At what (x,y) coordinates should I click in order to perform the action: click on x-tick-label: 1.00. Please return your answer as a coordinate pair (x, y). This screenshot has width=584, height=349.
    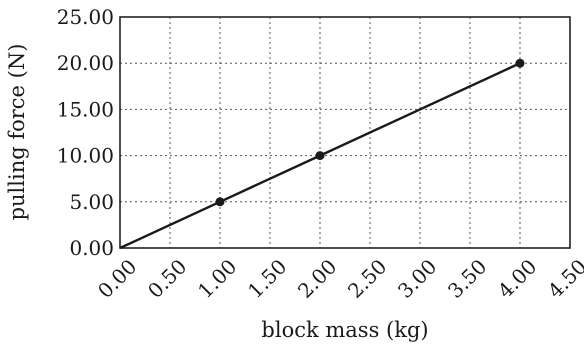
    Looking at the image, I should click on (217, 278).